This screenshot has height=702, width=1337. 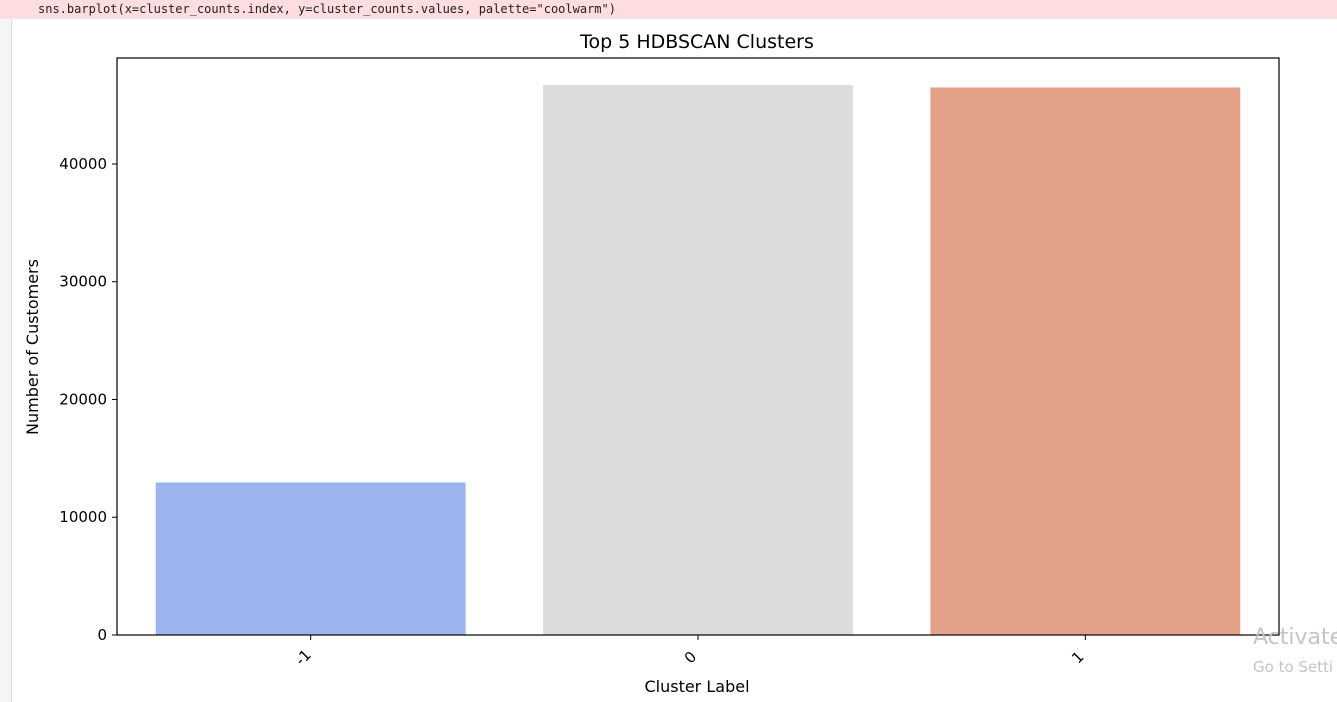 I want to click on x-tick-label: 1, so click(x=1077, y=657).